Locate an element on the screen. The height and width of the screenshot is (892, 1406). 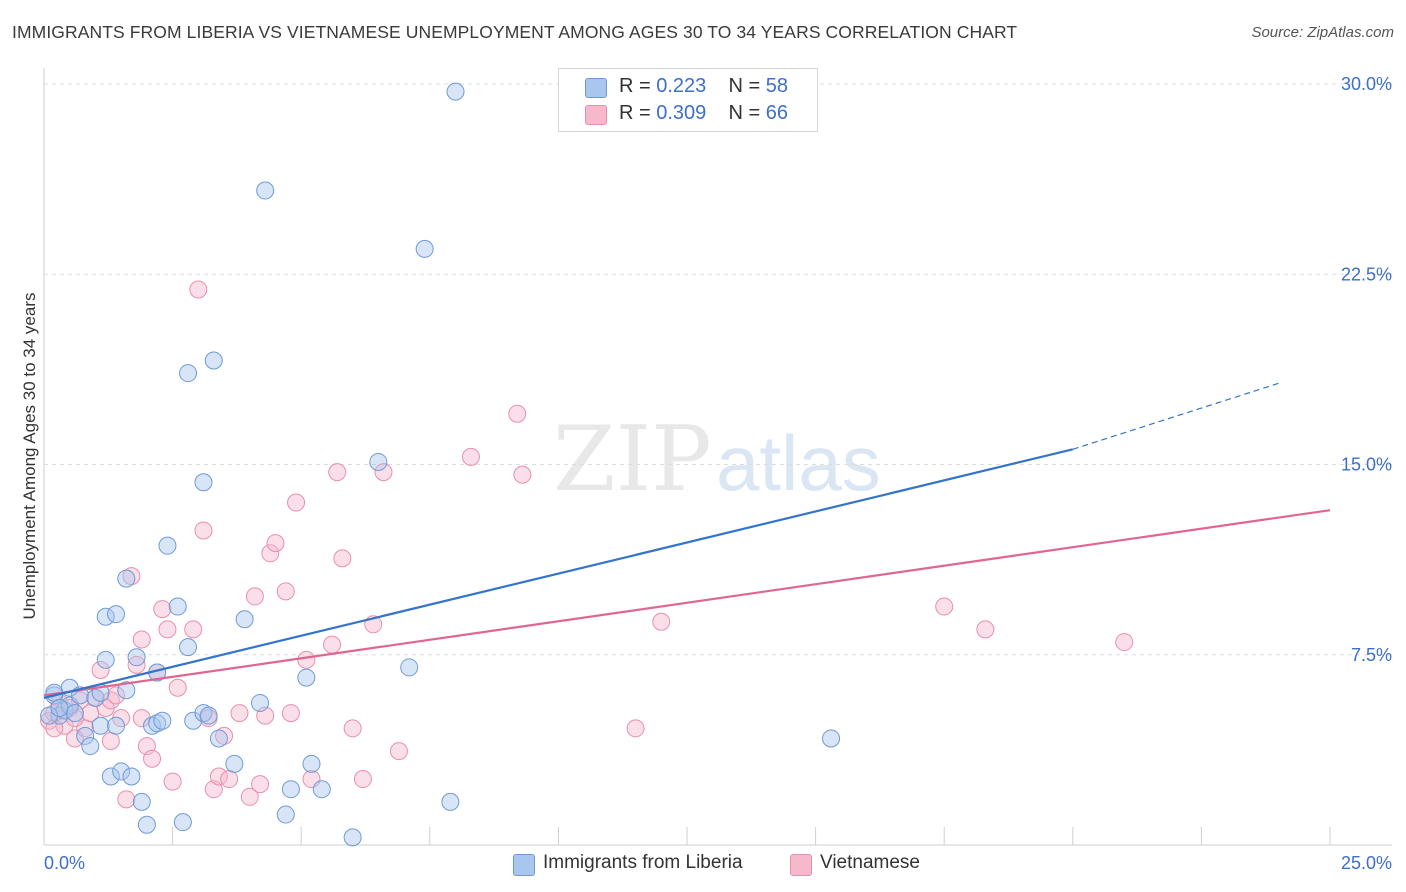
n-label: N = is located at coordinates (747, 86).